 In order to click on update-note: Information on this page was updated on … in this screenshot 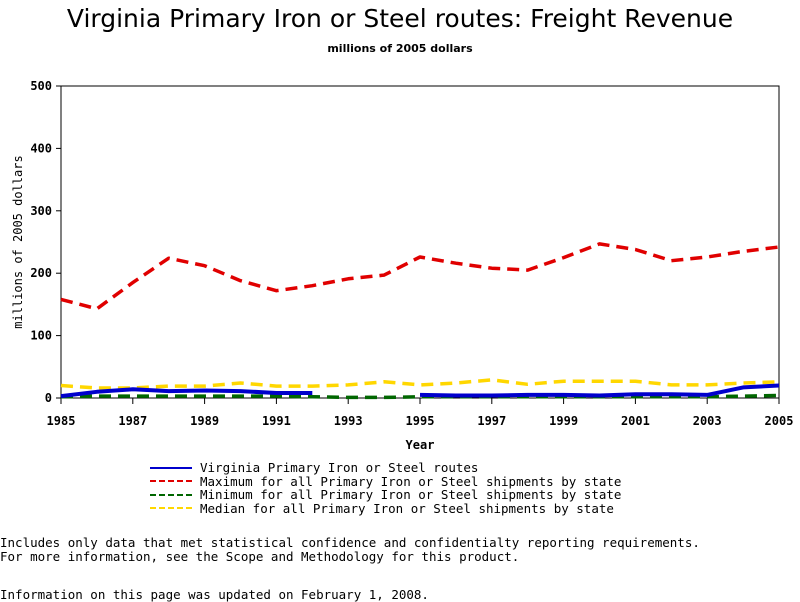, I will do `click(214, 594)`.